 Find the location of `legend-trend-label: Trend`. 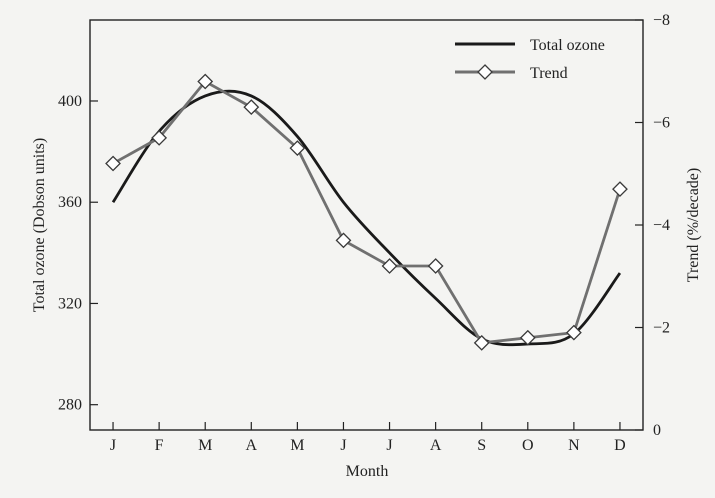

legend-trend-label: Trend is located at coordinates (549, 73).